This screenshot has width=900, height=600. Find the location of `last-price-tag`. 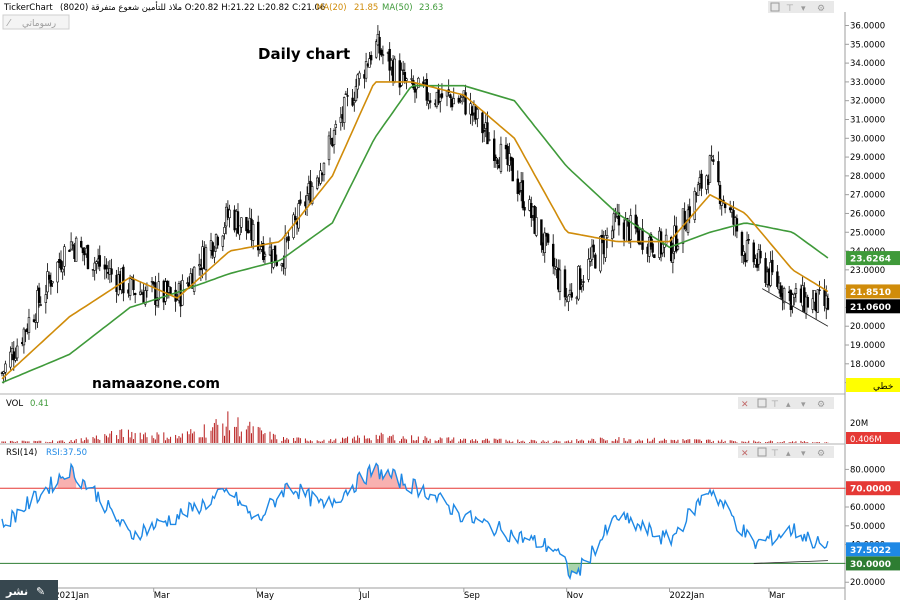

last-price-tag is located at coordinates (873, 306).